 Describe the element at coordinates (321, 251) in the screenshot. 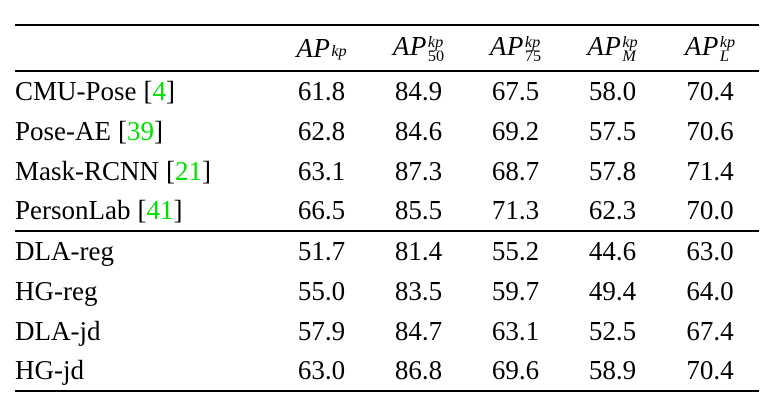

I see `metric-value: 51.7` at that location.